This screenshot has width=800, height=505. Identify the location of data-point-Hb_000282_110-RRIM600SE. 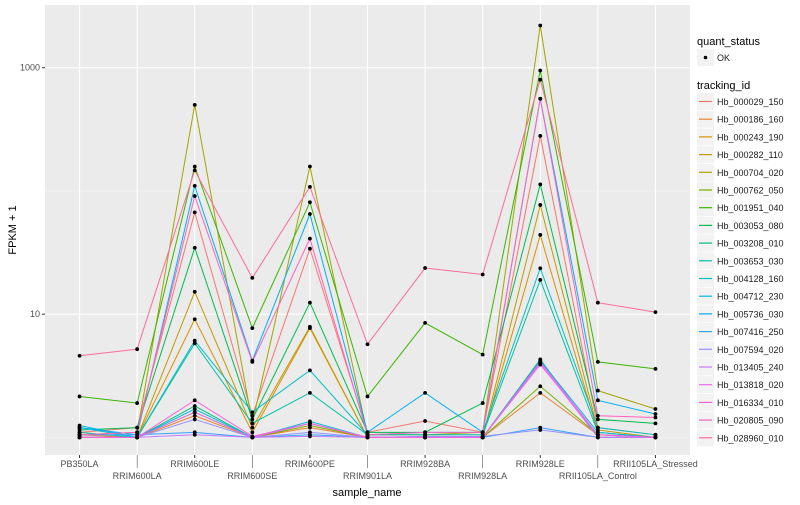
(252, 427).